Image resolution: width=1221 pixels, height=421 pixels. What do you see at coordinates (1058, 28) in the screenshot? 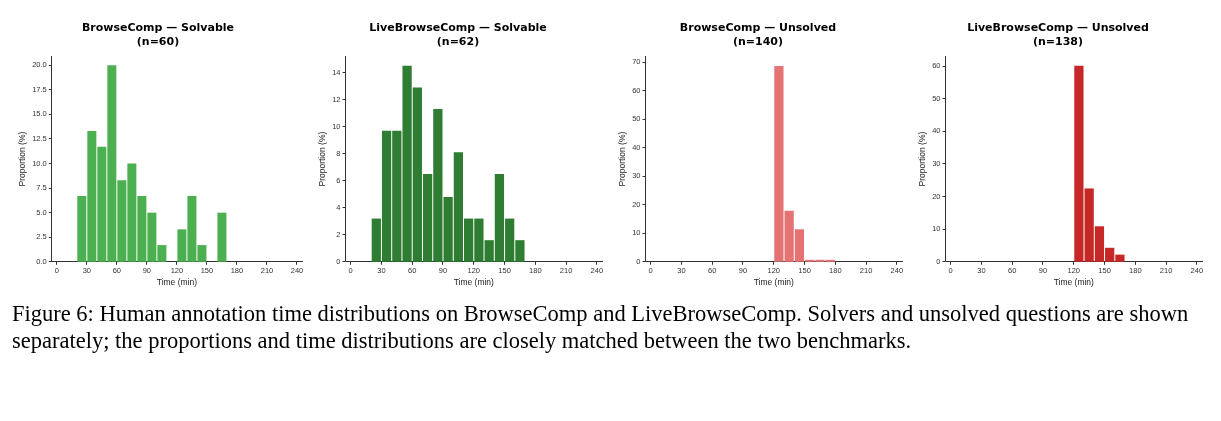
I see `chart-title: LiveBrowseComp — Unsolved` at bounding box center [1058, 28].